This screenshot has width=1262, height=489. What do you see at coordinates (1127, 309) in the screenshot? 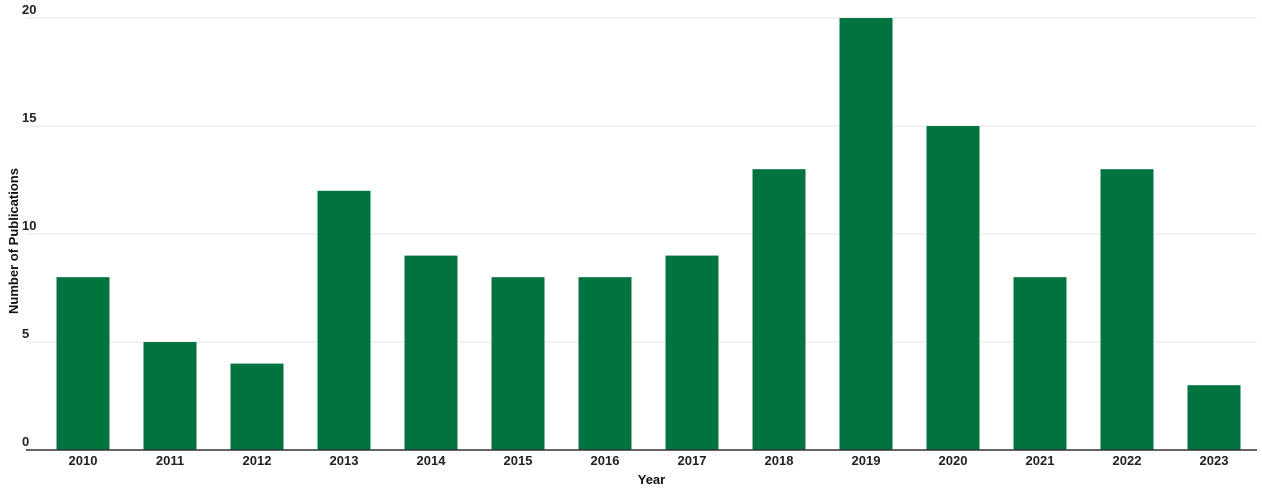
I see `bar-2022` at bounding box center [1127, 309].